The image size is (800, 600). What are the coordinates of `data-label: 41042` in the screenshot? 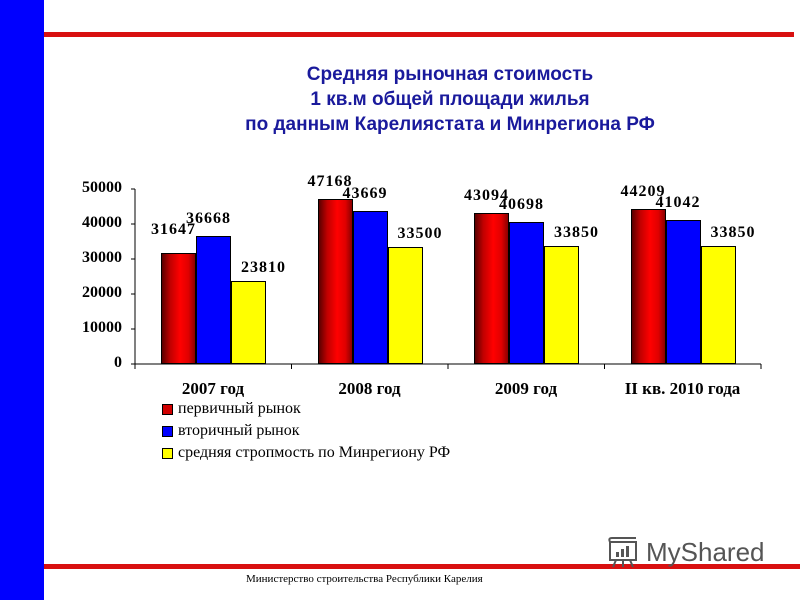 It's located at (678, 203).